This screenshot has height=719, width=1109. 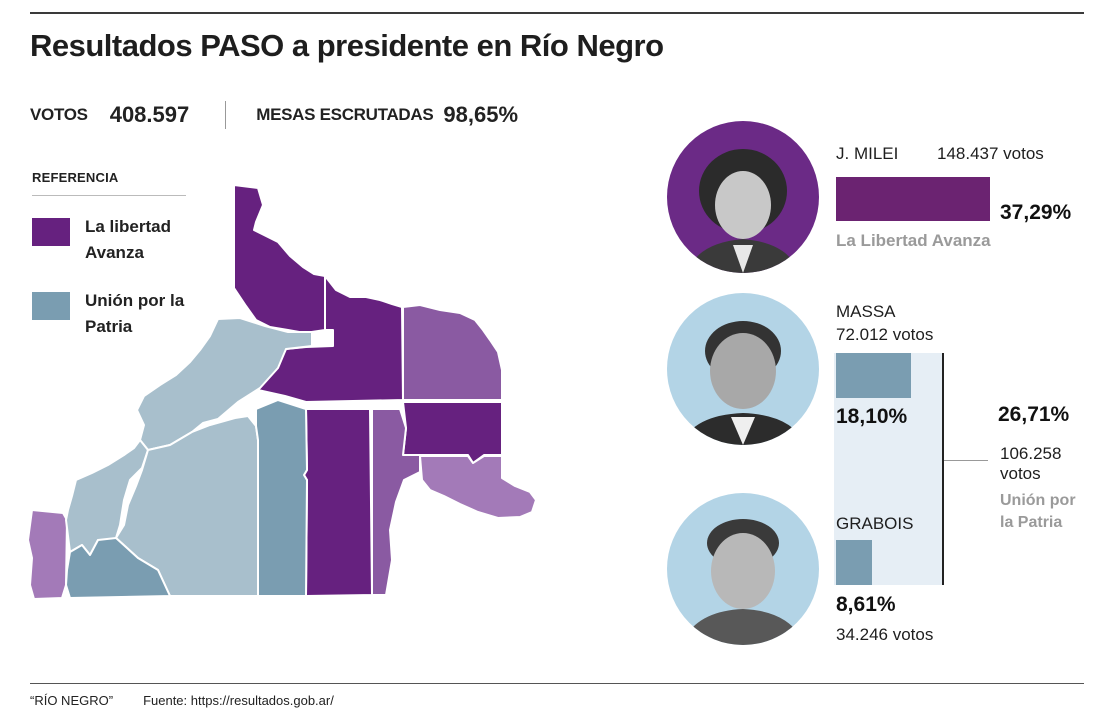 I want to click on candidate-pct: 18,10%, so click(x=872, y=416).